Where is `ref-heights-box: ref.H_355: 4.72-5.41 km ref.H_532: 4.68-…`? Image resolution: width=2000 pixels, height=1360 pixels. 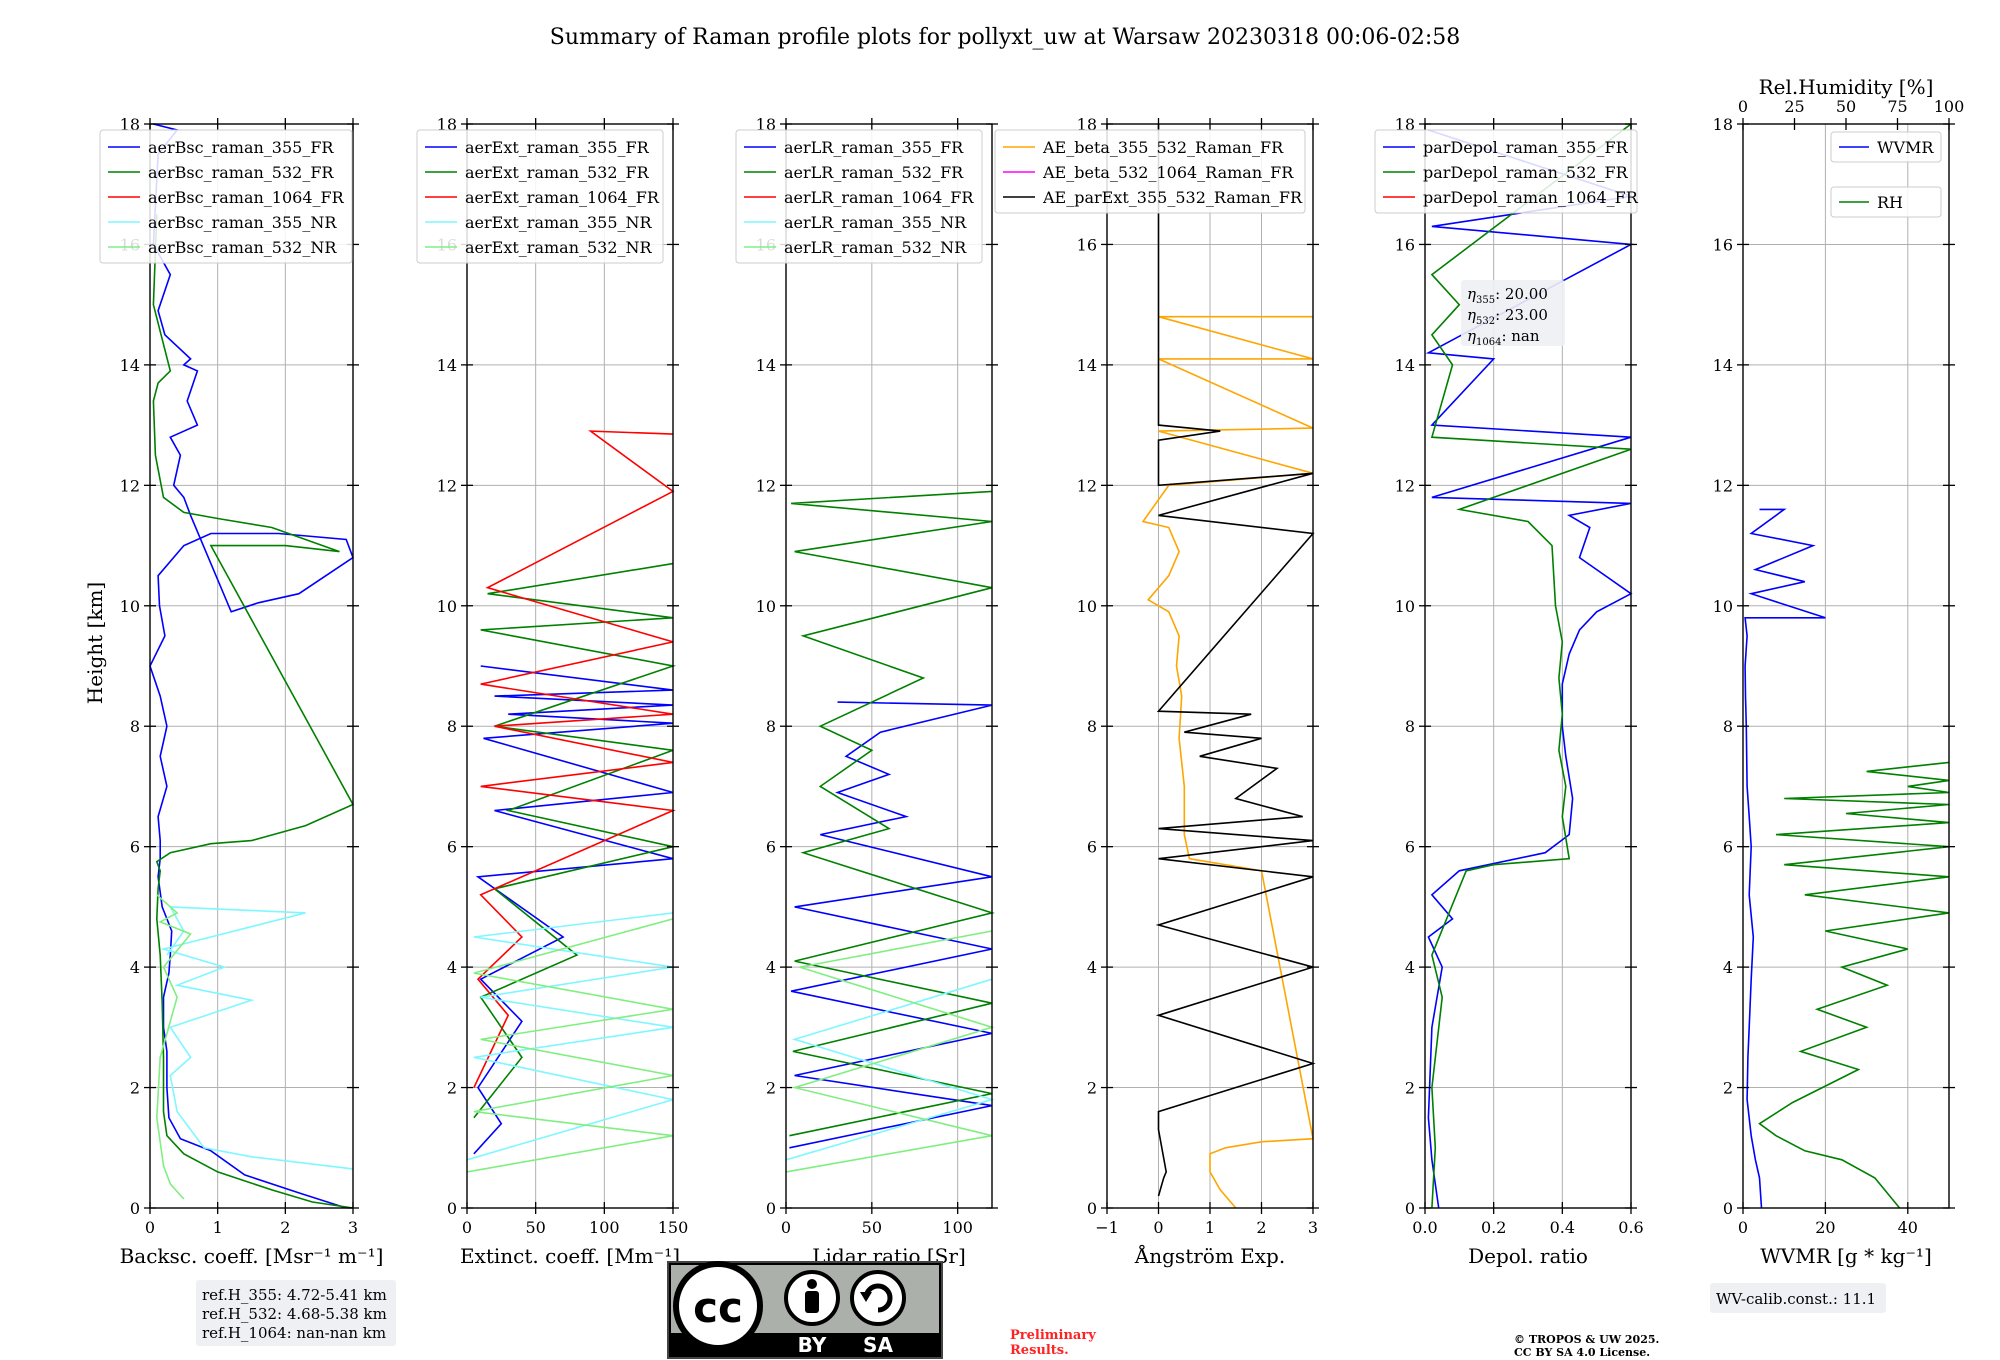
ref-heights-box: ref.H_355: 4.72-5.41 km ref.H_532: 4.68-… is located at coordinates (296, 1313).